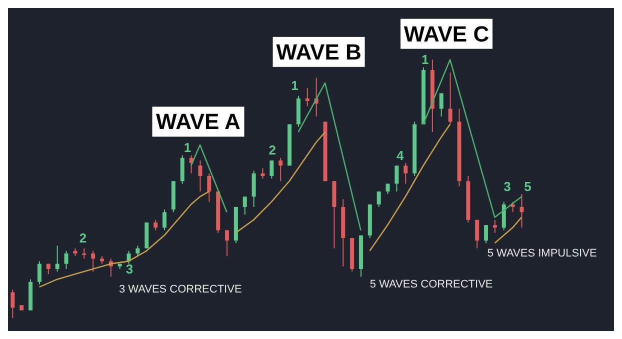  What do you see at coordinates (447, 33) in the screenshot?
I see `text: WAVE C` at bounding box center [447, 33].